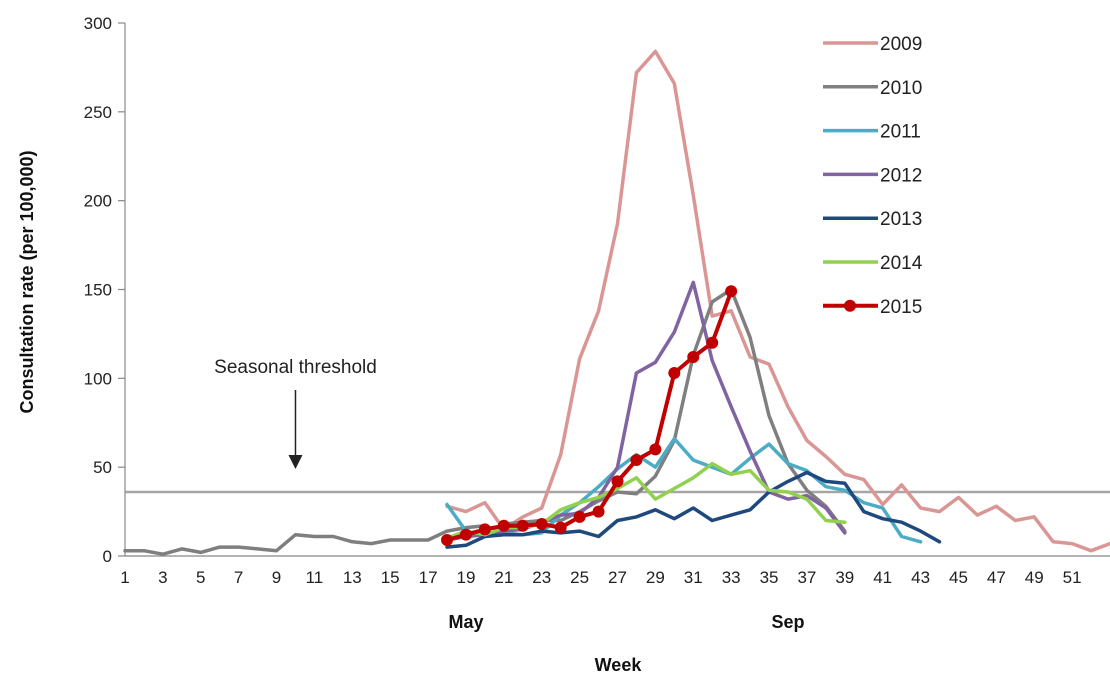 The width and height of the screenshot is (1110, 681). What do you see at coordinates (352, 577) in the screenshot?
I see `x-tick-label: 13` at bounding box center [352, 577].